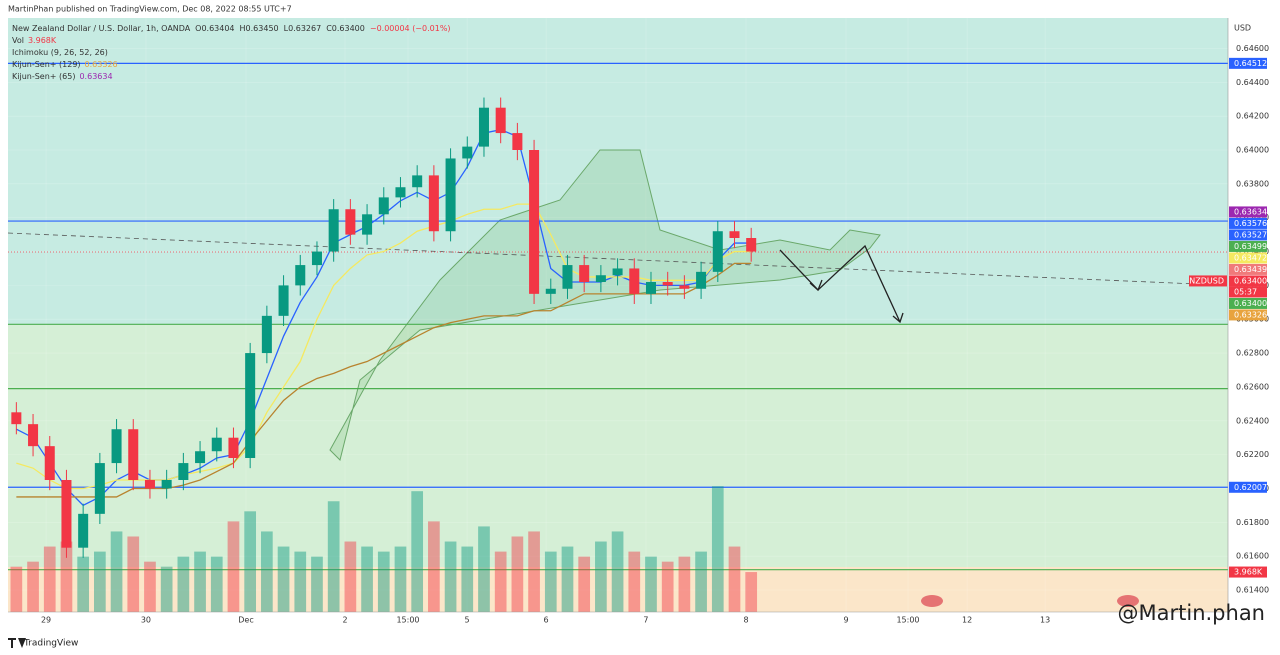 This screenshot has height=655, width=1280. What do you see at coordinates (1252, 556) in the screenshot?
I see `y-tick-label: 0.61600` at bounding box center [1252, 556].